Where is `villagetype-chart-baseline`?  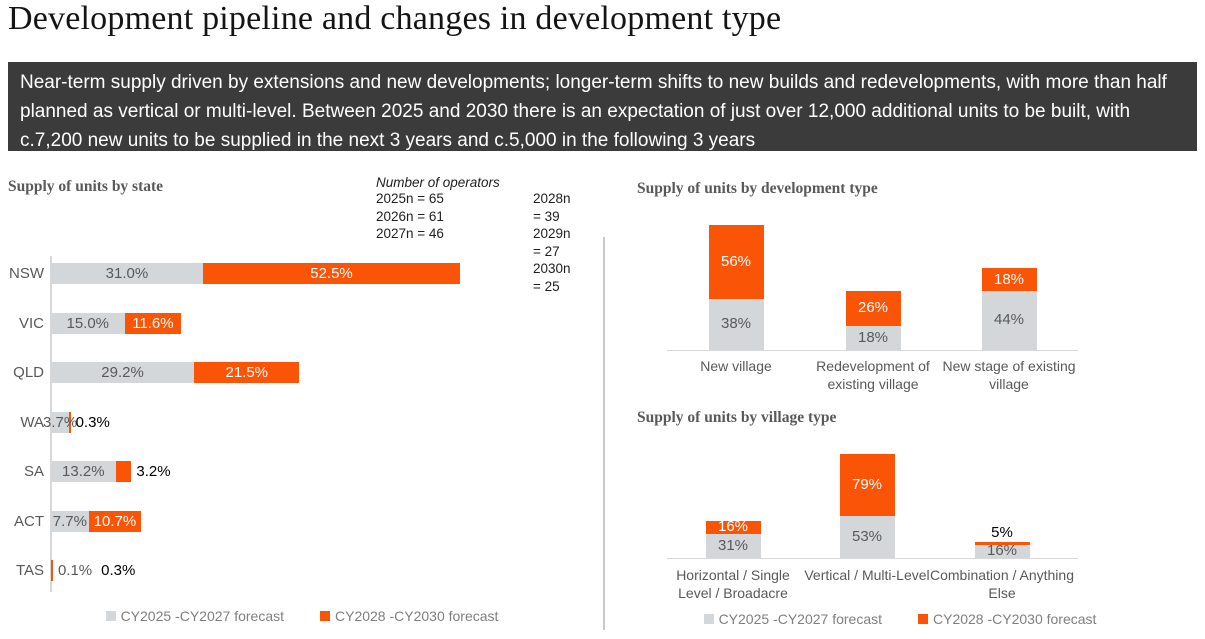
villagetype-chart-baseline is located at coordinates (872, 558).